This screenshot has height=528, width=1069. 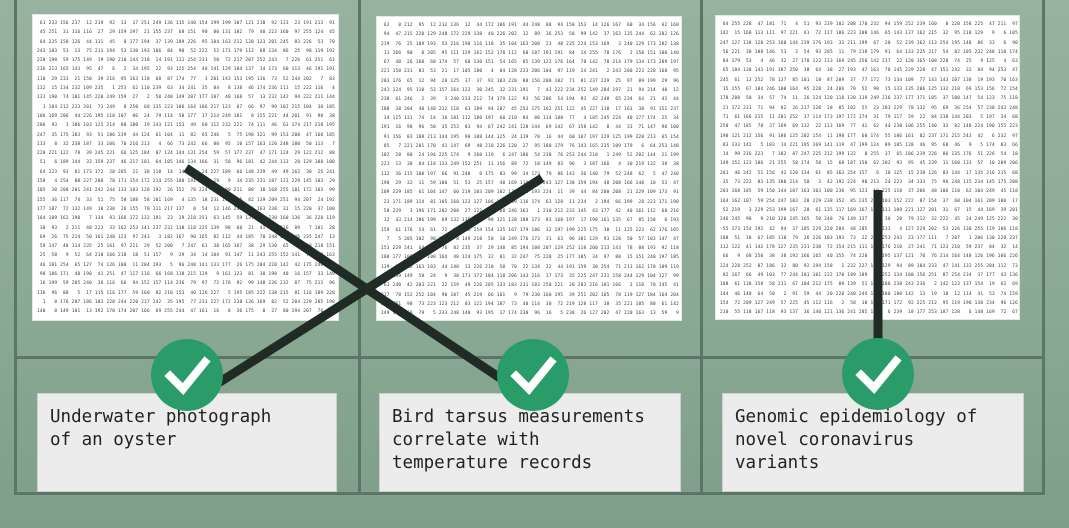 What do you see at coordinates (1043, 247) in the screenshot?
I see `divider-right` at bounding box center [1043, 247].